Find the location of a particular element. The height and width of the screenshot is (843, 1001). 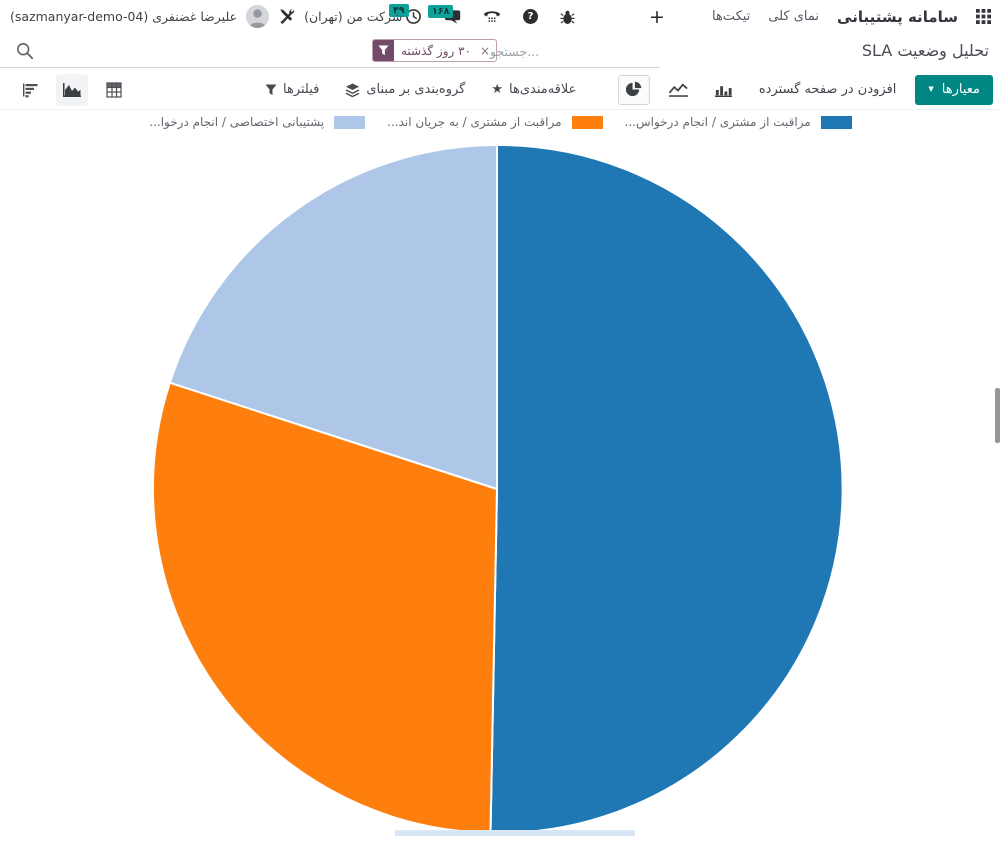

messages-chat-icon: ۱۶۸ is located at coordinates (444, 14).